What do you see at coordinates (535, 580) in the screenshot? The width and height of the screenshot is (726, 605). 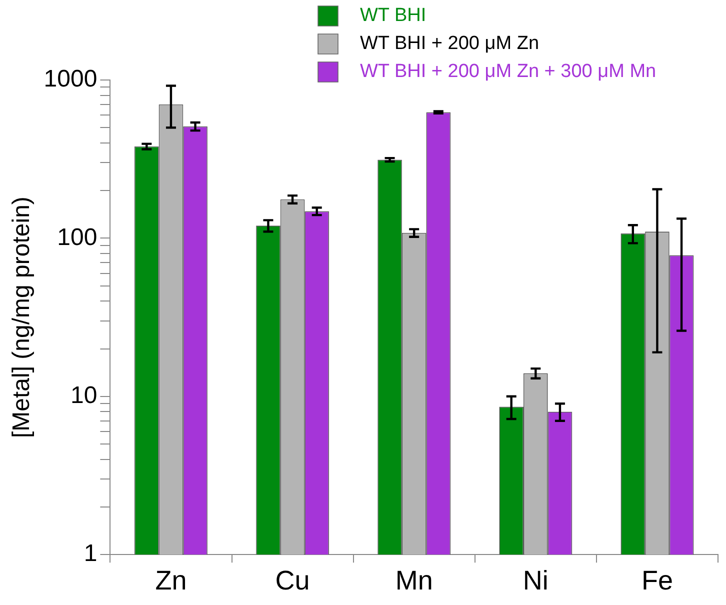 I see `x-tick-label: Ni` at bounding box center [535, 580].